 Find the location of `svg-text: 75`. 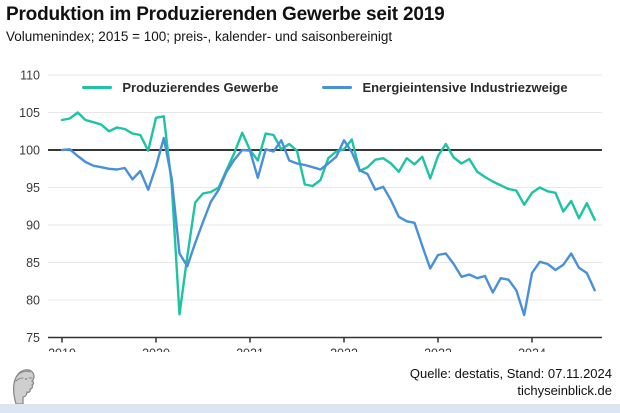

svg-text: 75 is located at coordinates (33, 338).